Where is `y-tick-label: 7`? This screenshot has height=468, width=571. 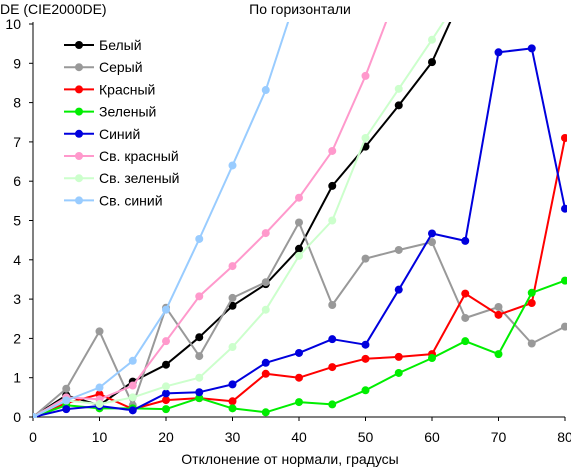 y-tick-label: 7 is located at coordinates (17, 142).